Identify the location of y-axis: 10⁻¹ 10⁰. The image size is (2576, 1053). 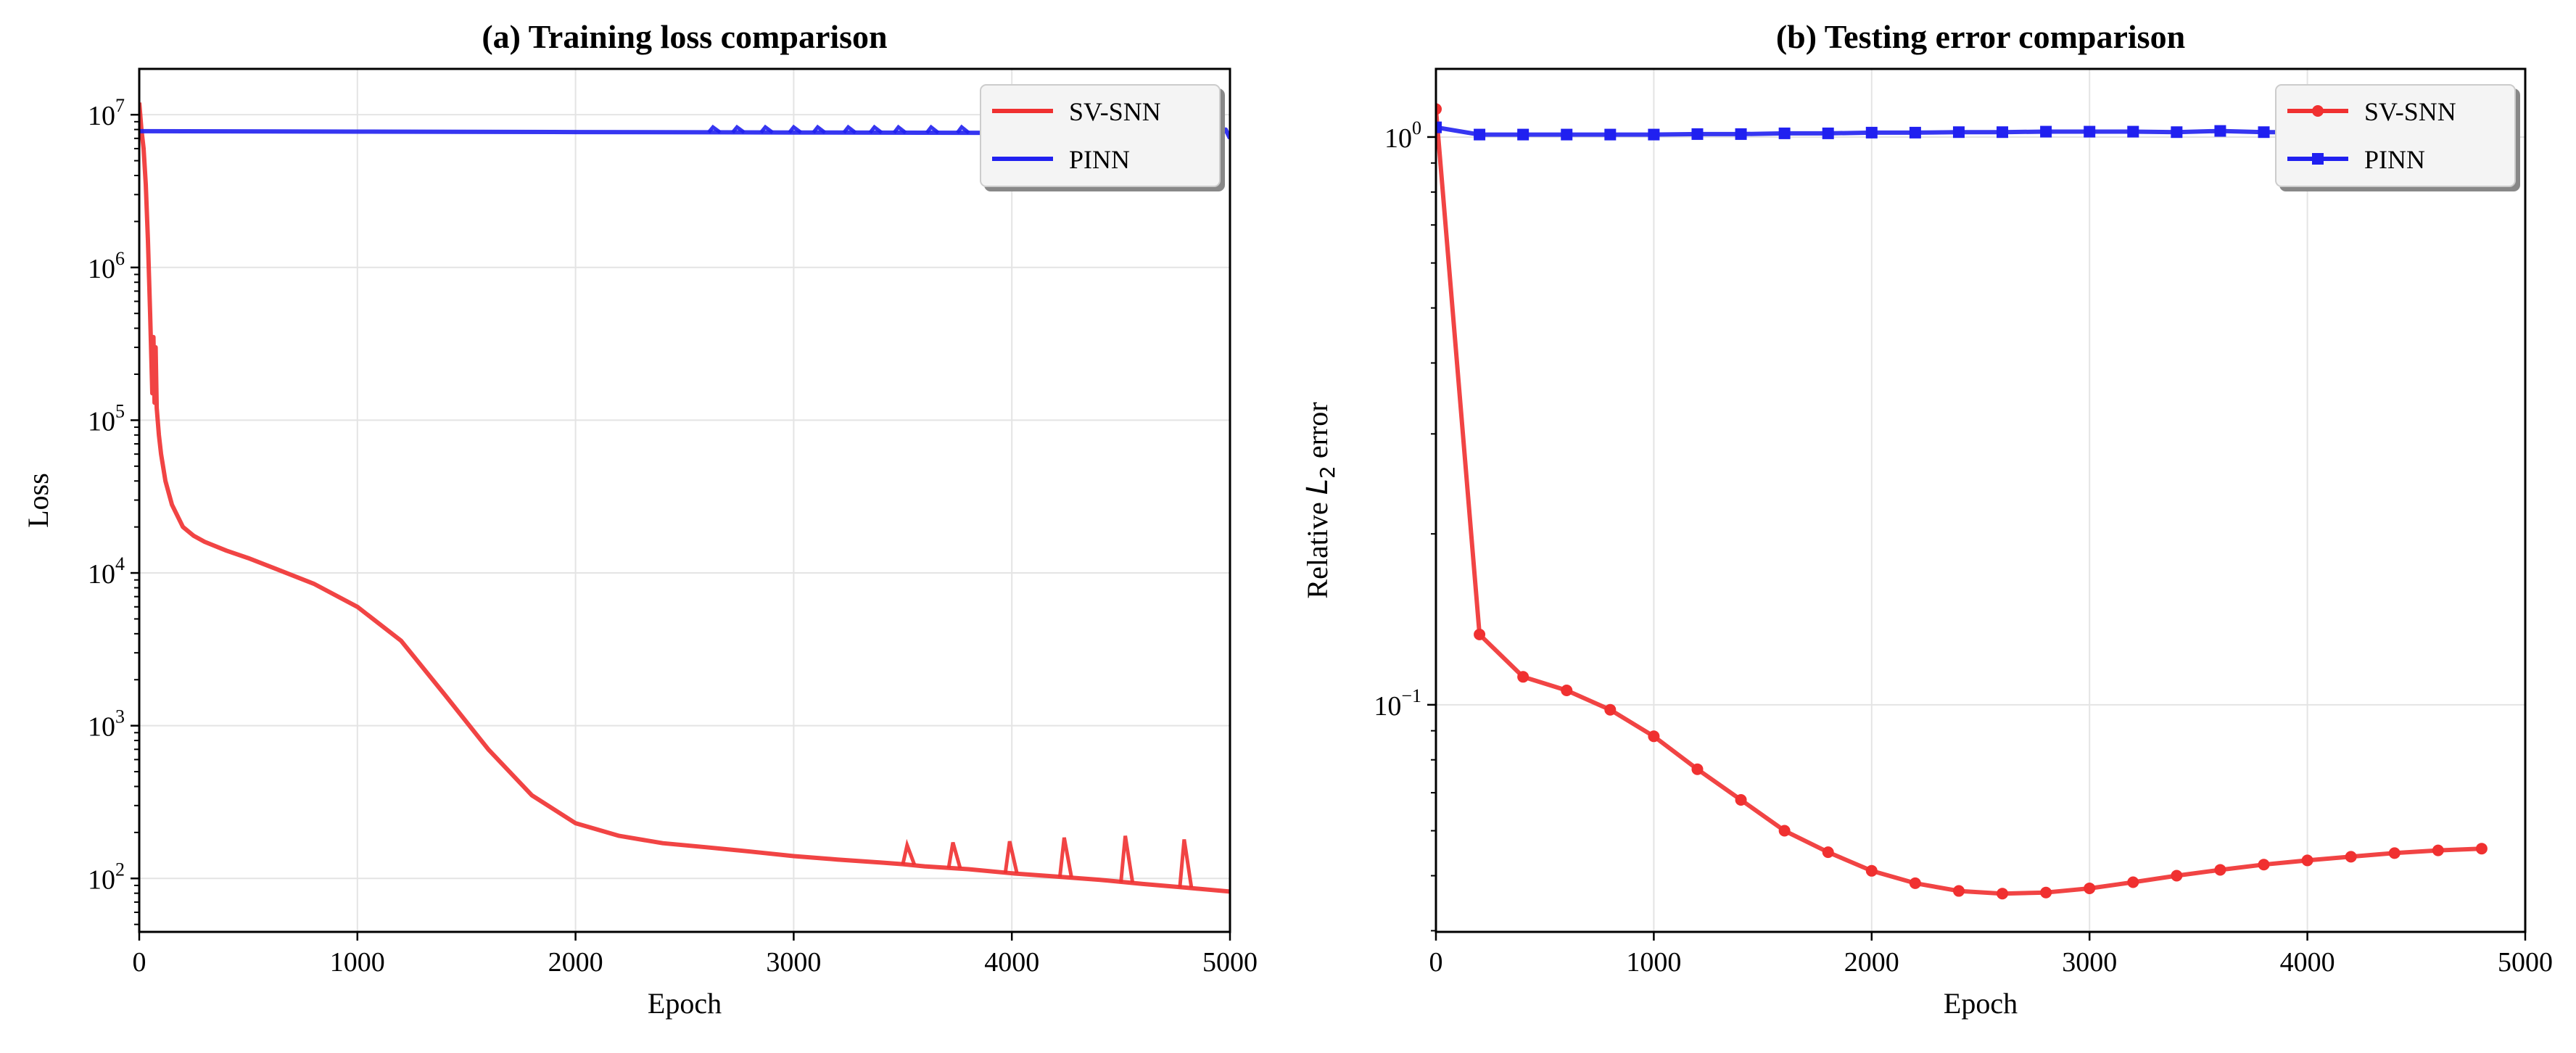
(1405, 420).